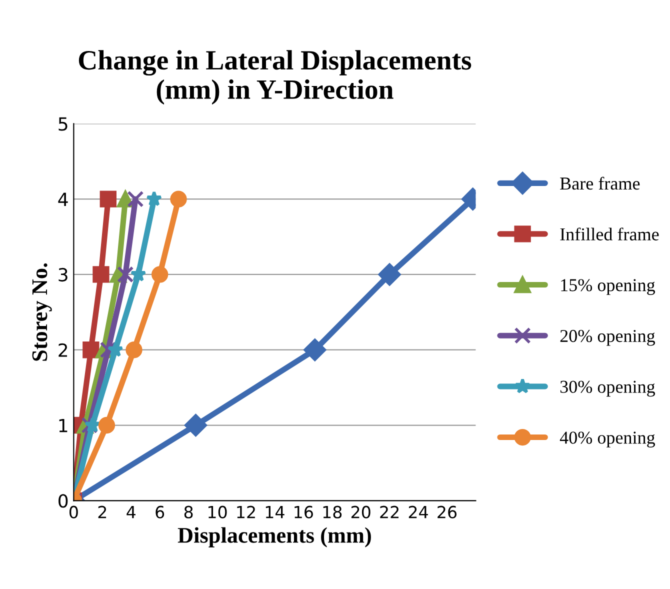 The height and width of the screenshot is (589, 670). I want to click on x-tick-label: 6, so click(160, 512).